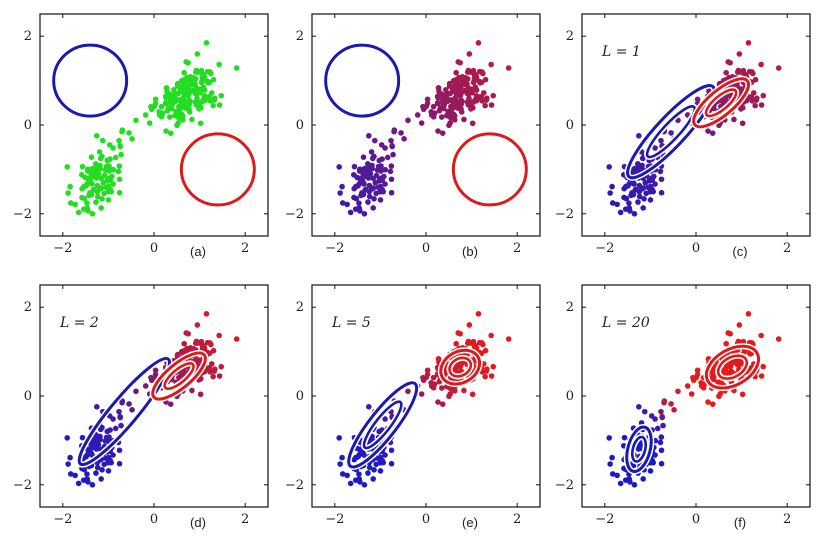 The width and height of the screenshot is (831, 539). Describe the element at coordinates (460, 367) in the screenshot. I see `red-inner-contour` at that location.